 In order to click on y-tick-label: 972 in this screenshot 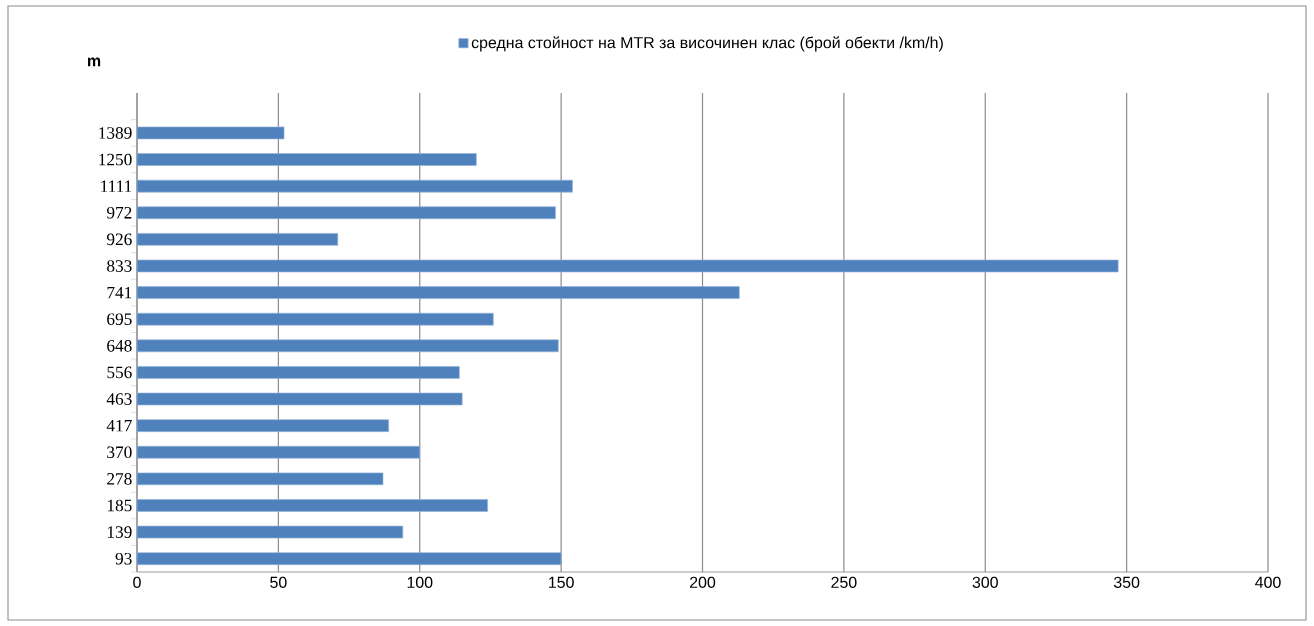, I will do `click(119, 212)`.